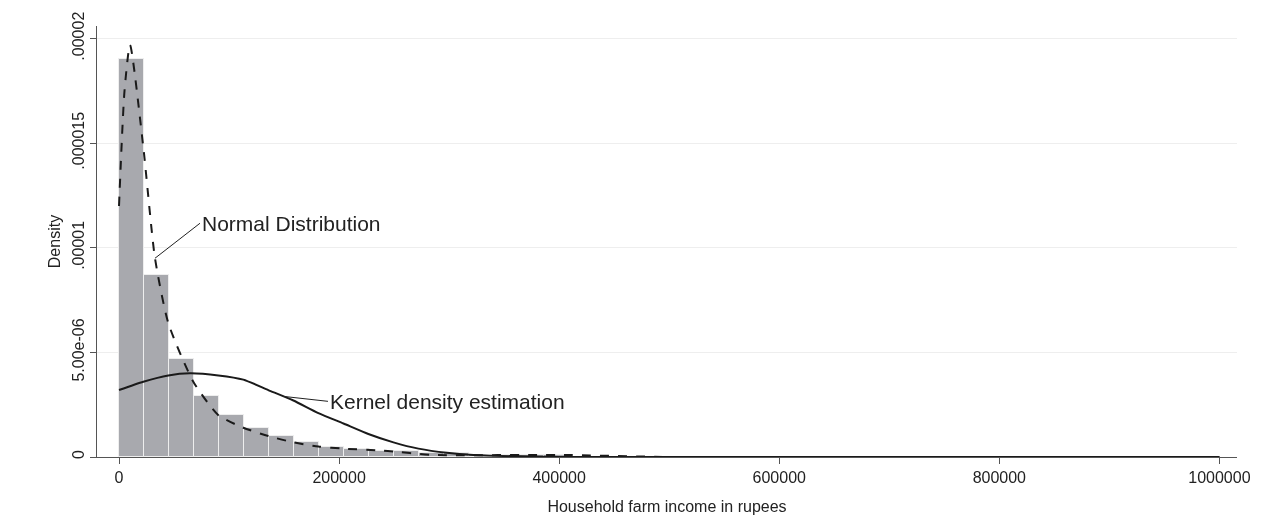  What do you see at coordinates (78, 140) in the screenshot?
I see `y-tick-label: .000015` at bounding box center [78, 140].